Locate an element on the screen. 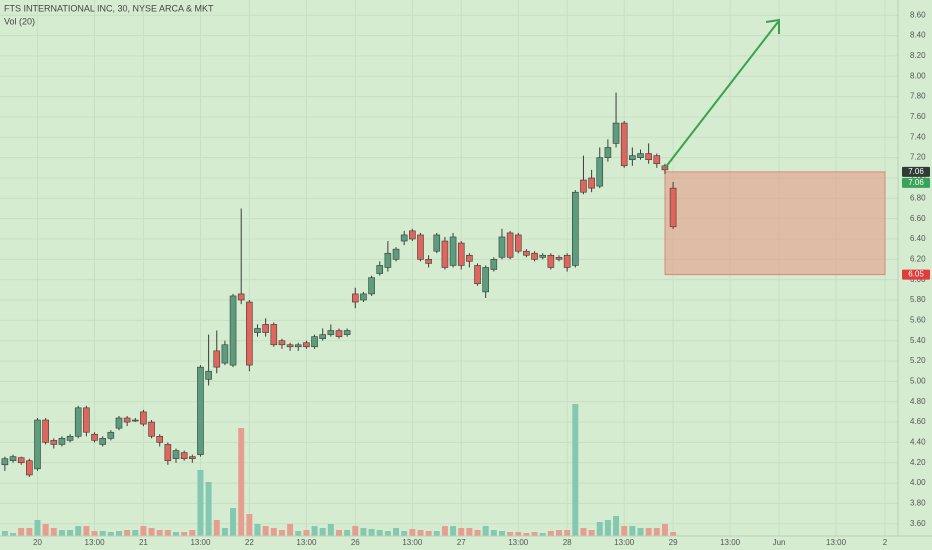  price-label: 6.05 is located at coordinates (916, 274).